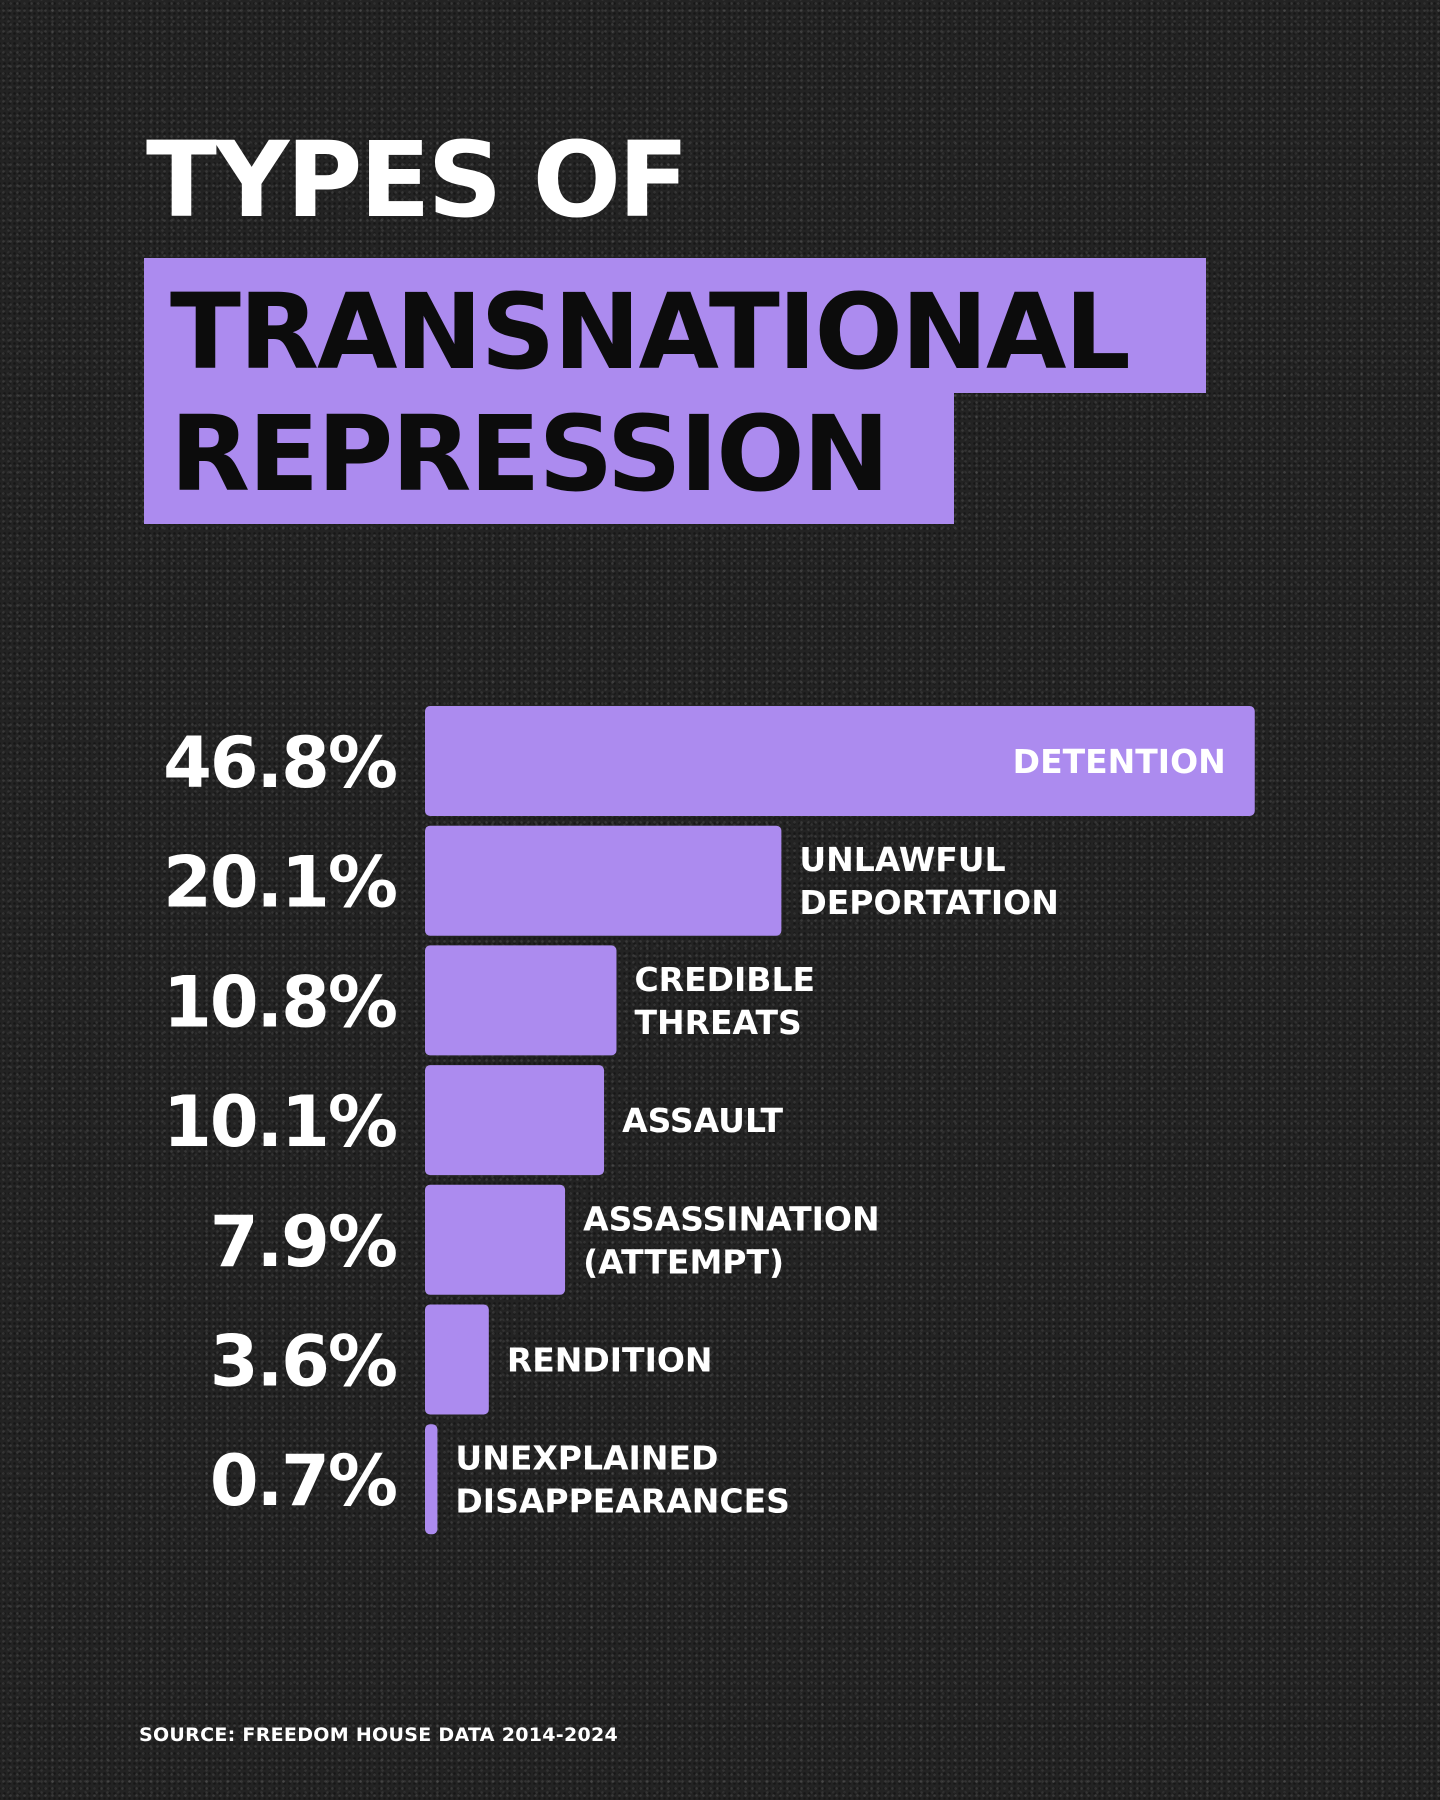  I want to click on category-label-2: CREDIBLE THREATS, so click(724, 1001).